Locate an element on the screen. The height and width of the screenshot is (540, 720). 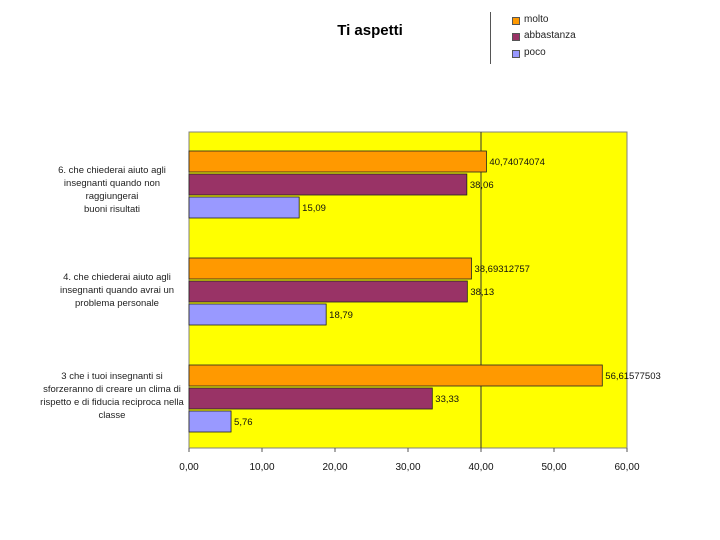
category-label-line: buoni risultati is located at coordinates (112, 209).